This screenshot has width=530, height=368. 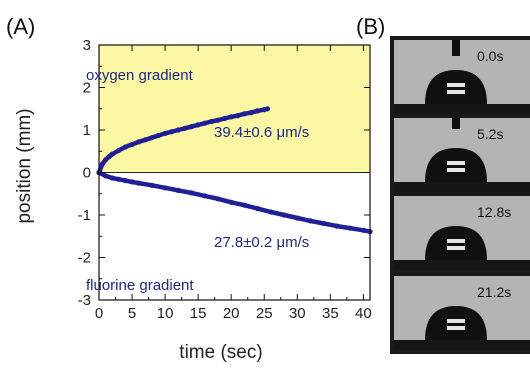 What do you see at coordinates (87, 45) in the screenshot?
I see `y-tick-label: 3` at bounding box center [87, 45].